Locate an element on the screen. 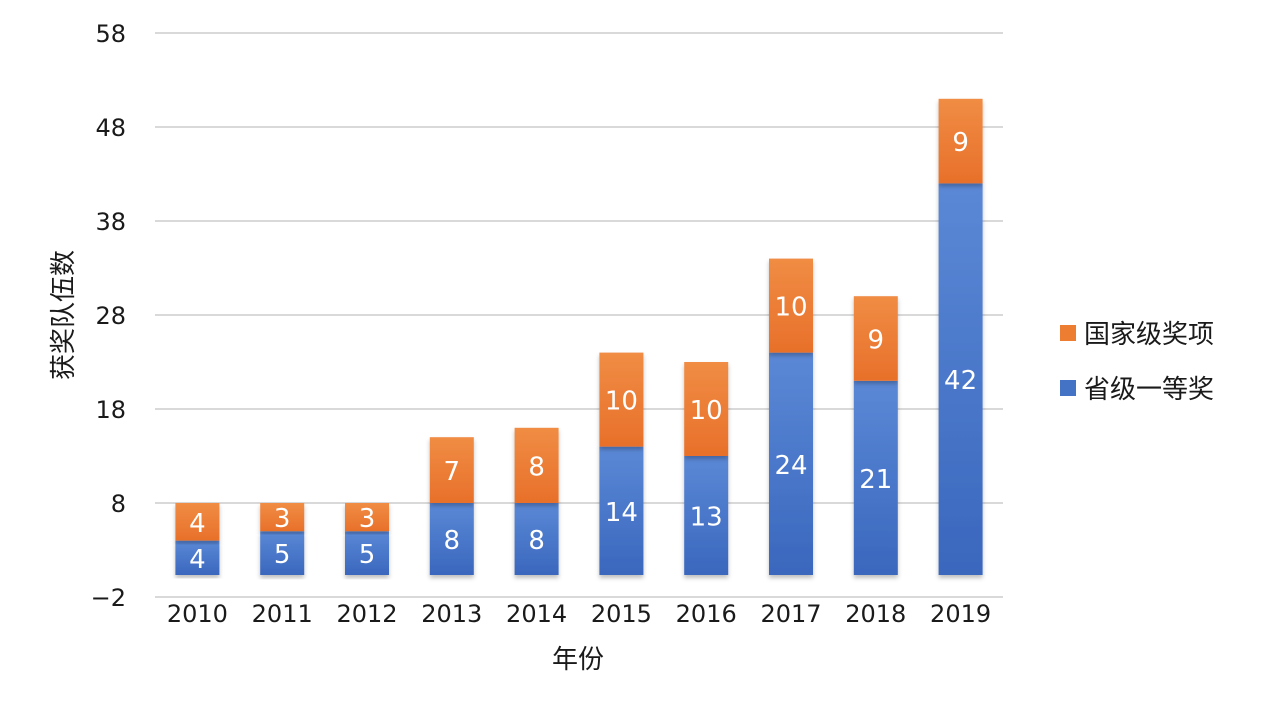 This screenshot has height=720, width=1280. bar-value-label: 21 is located at coordinates (875, 480).